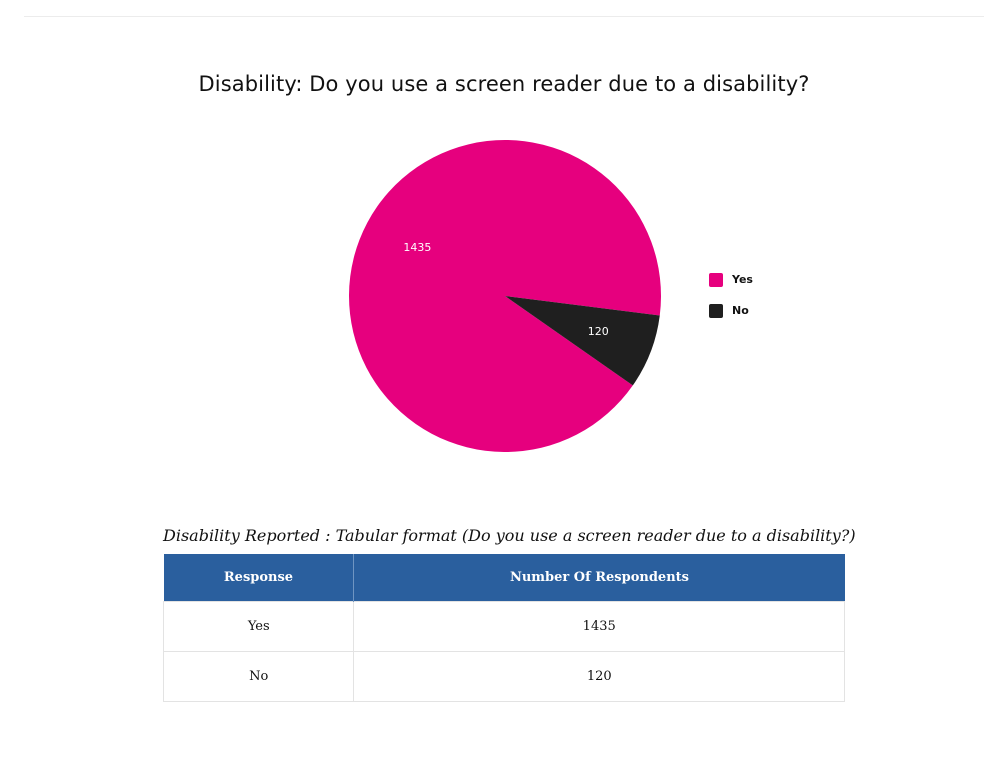 The width and height of the screenshot is (999, 771). I want to click on table-cell-count: 1435, so click(599, 626).